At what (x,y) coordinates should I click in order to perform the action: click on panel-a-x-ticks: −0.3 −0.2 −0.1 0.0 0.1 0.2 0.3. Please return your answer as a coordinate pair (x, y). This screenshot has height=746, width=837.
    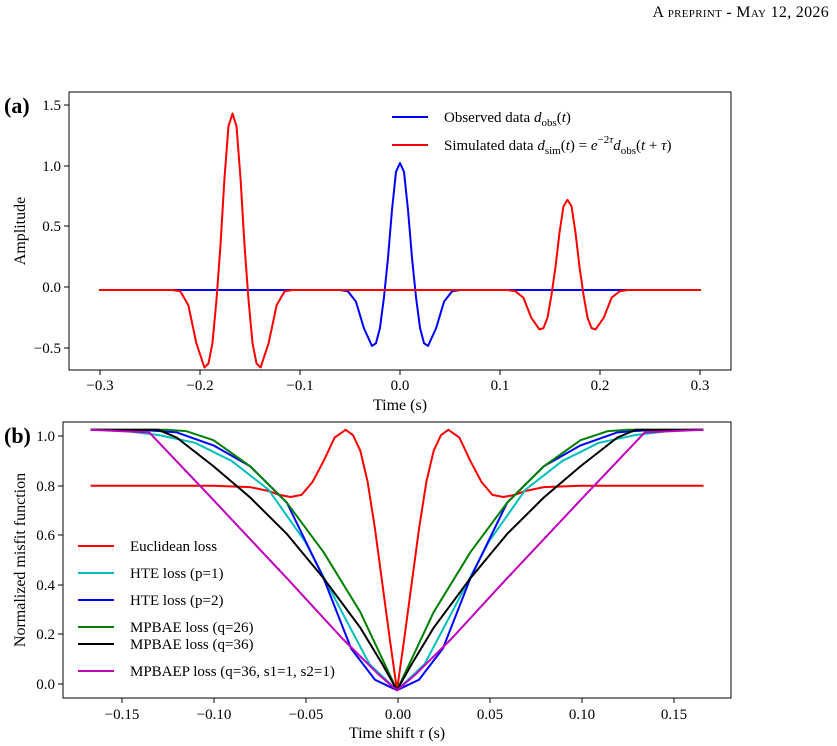
    Looking at the image, I should click on (397, 382).